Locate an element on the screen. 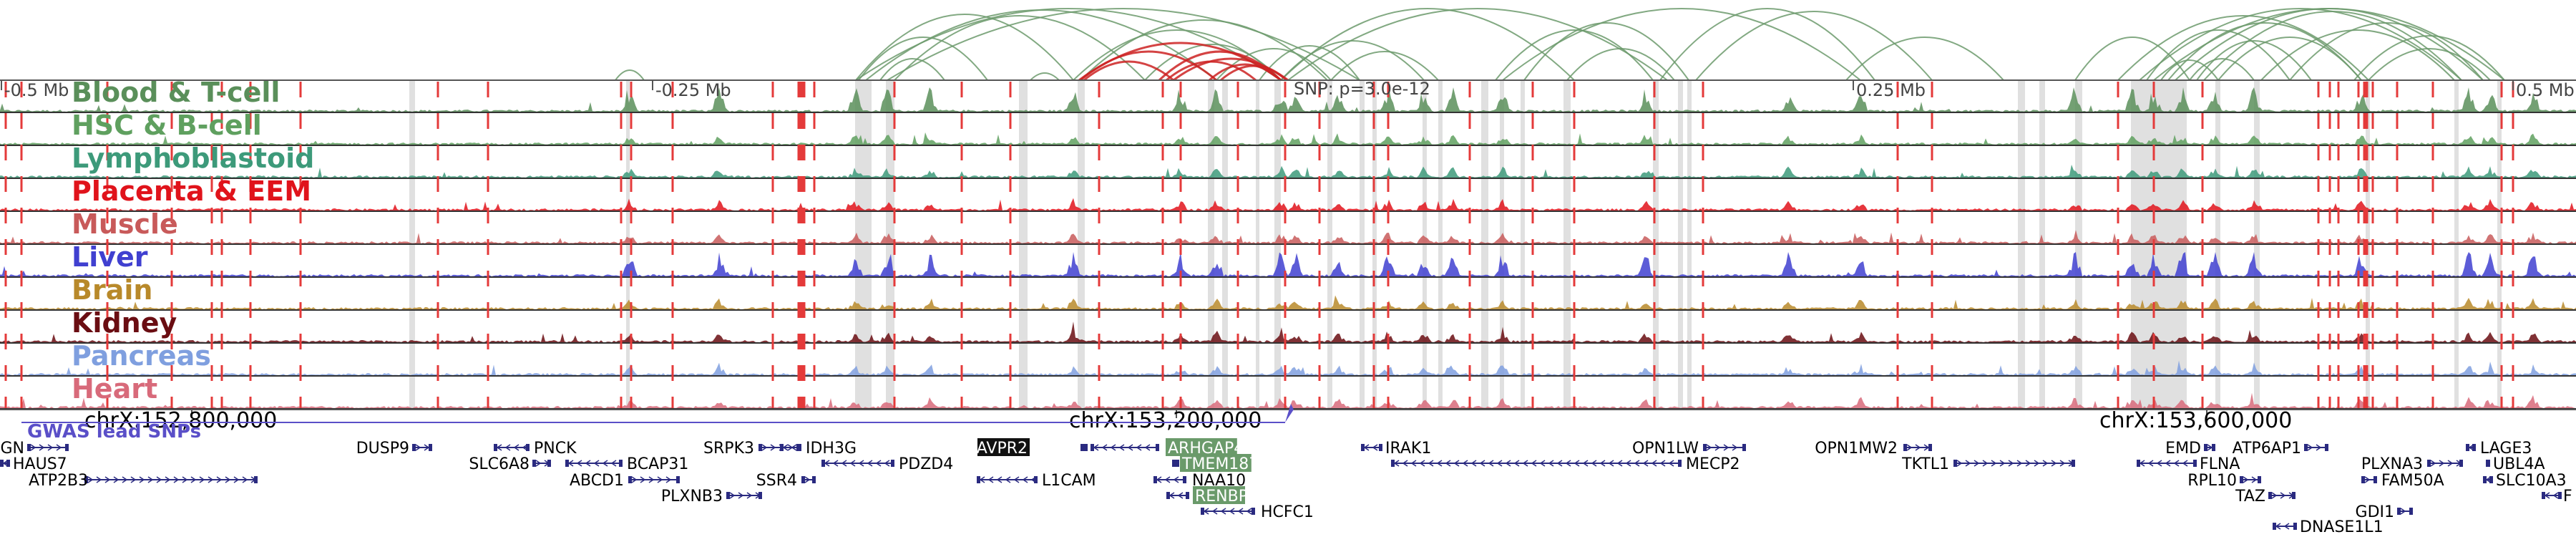  gene: TKTL1 is located at coordinates (1988, 464).